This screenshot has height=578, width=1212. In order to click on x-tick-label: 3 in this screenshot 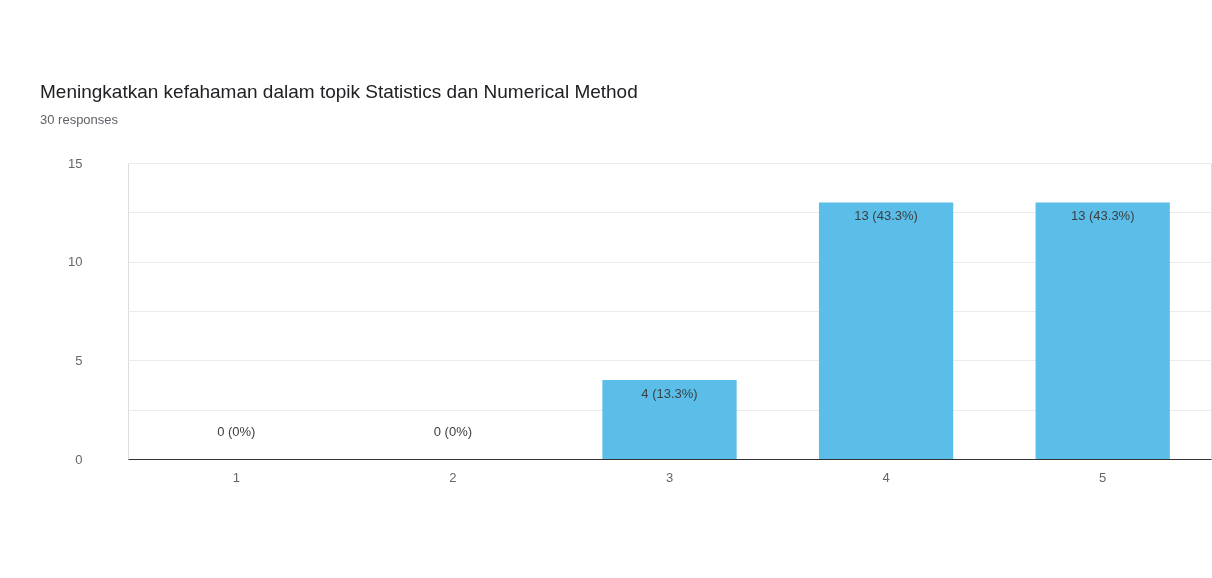, I will do `click(669, 477)`.